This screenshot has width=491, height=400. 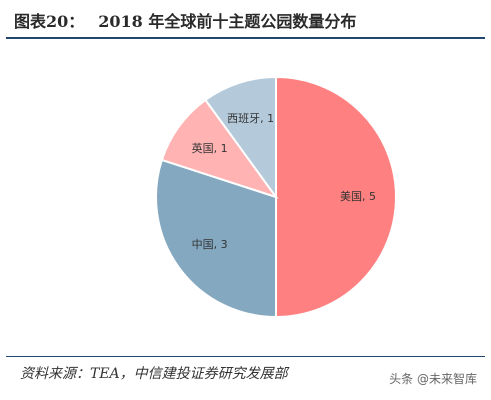 I want to click on source-note: 资料来源：TEA，中信建投证券研究发展部, so click(x=154, y=374).